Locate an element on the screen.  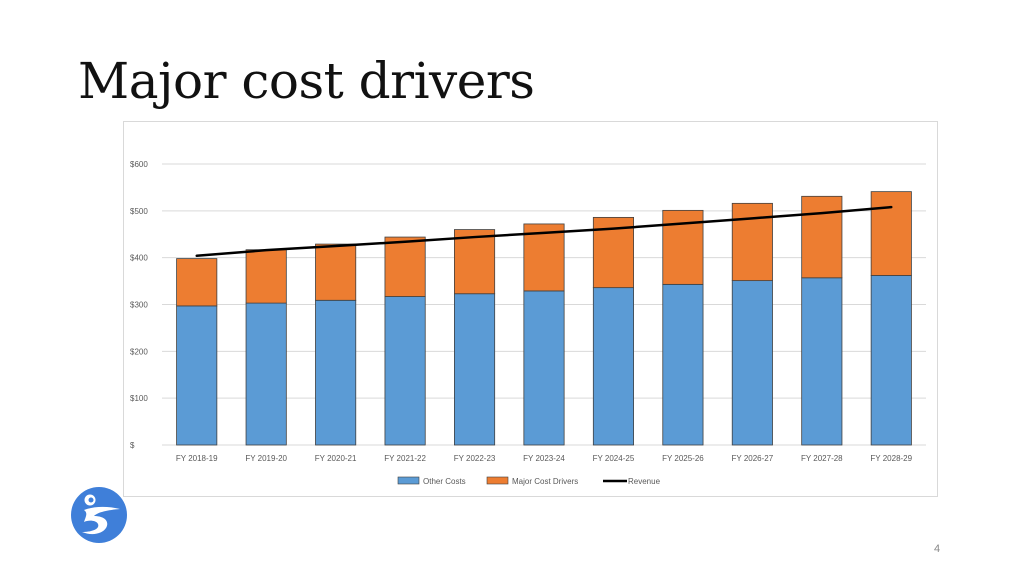
y-tick-label: $600 is located at coordinates (139, 164).